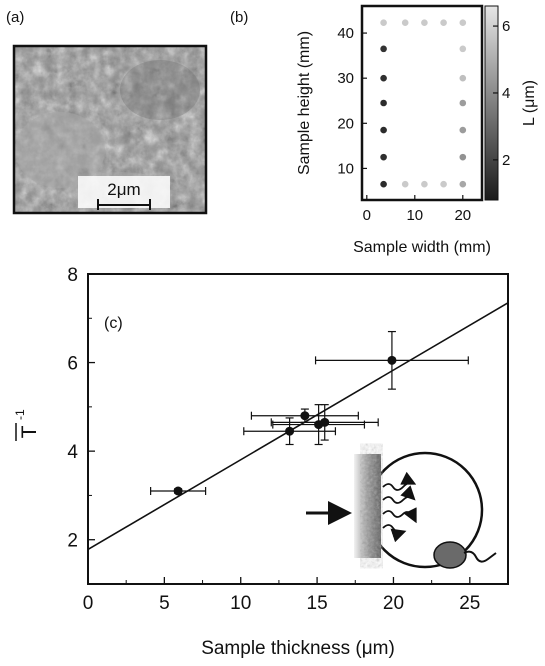  What do you see at coordinates (465, 555) in the screenshot?
I see `detector-icon` at bounding box center [465, 555].